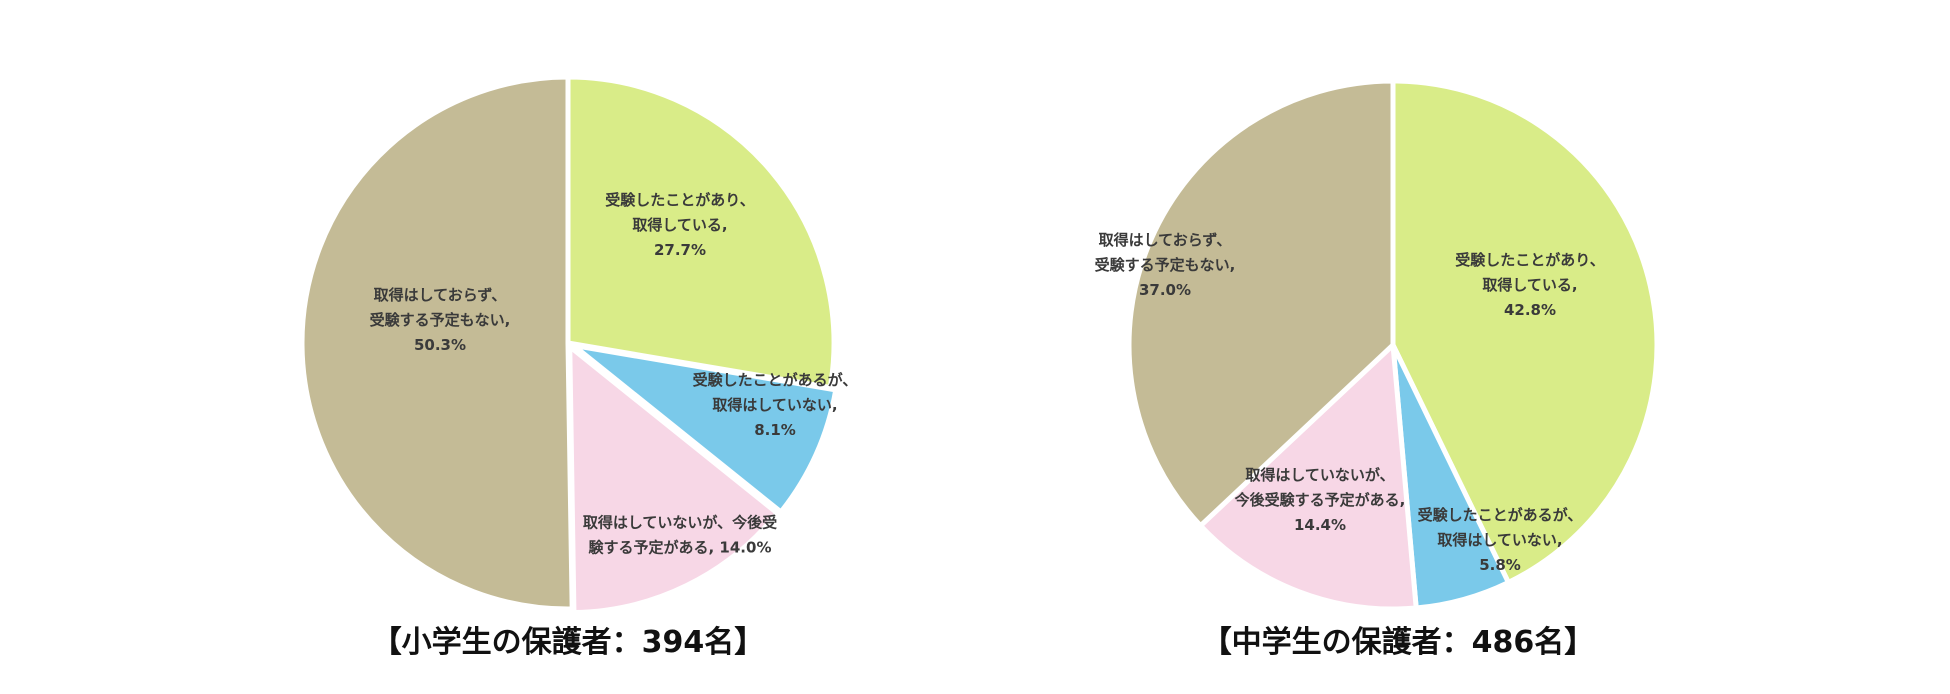 This screenshot has height=694, width=1950. I want to click on not-acquired-label: 受験したことがあるが、取得はしていない, 5.8%, so click(1500, 540).